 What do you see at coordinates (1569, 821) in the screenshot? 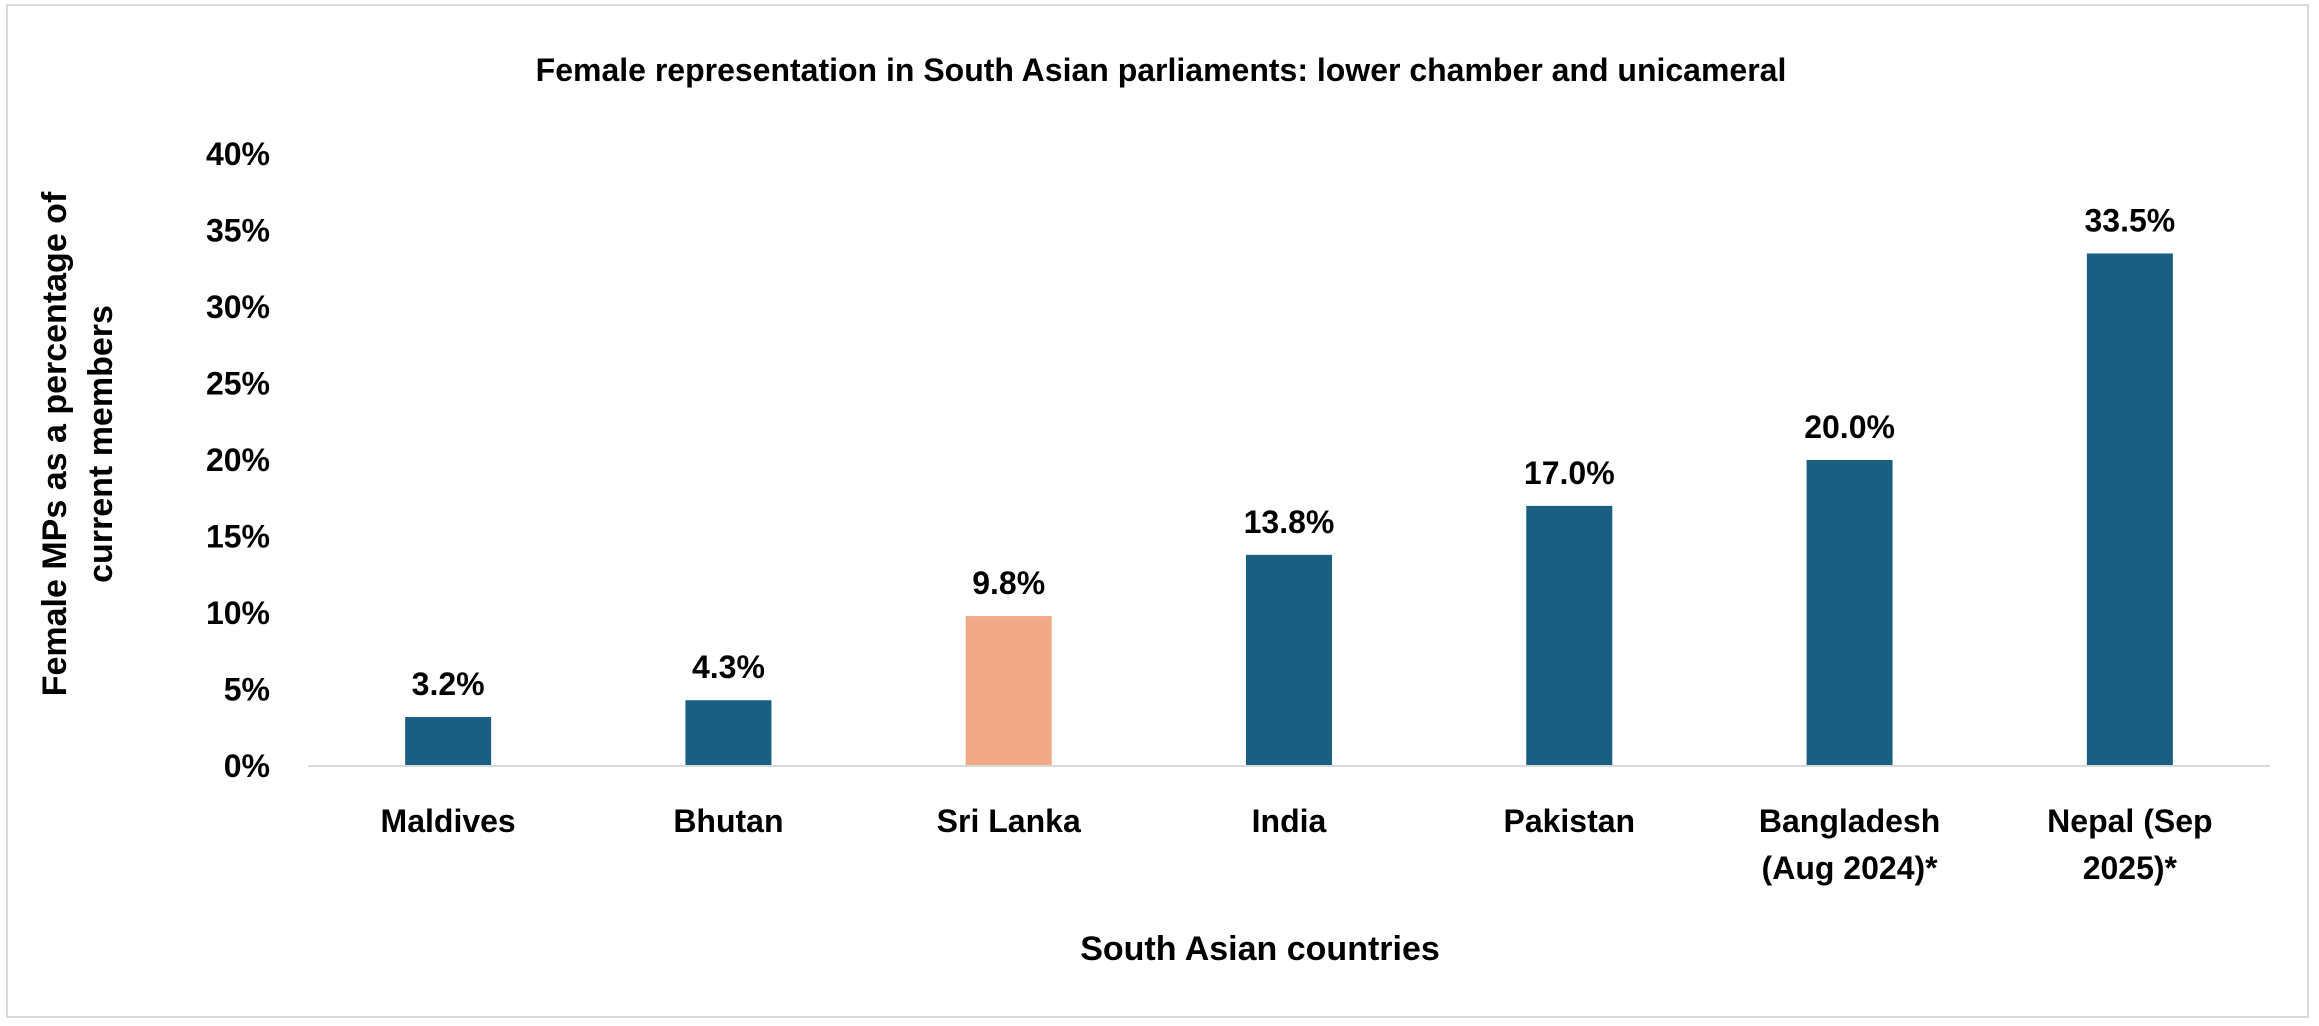
I see `x-tick-label: Pakistan` at bounding box center [1569, 821].